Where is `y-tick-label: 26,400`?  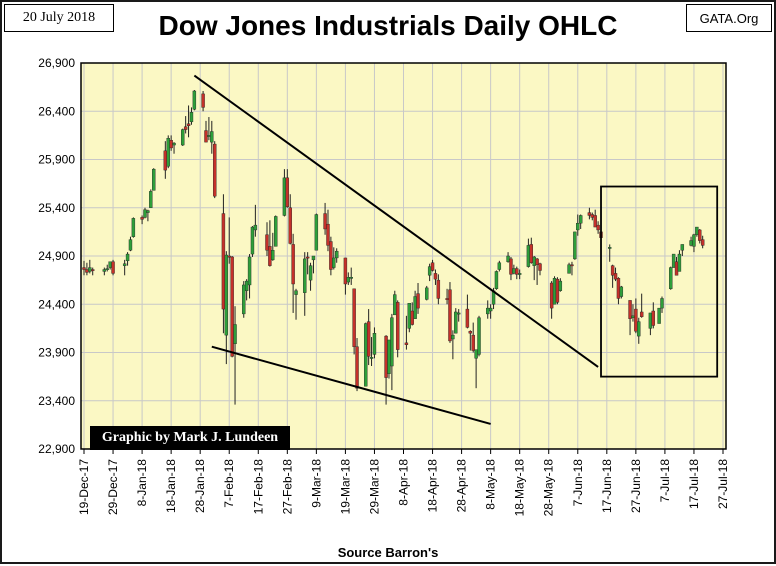 y-tick-label: 26,400 is located at coordinates (56, 111).